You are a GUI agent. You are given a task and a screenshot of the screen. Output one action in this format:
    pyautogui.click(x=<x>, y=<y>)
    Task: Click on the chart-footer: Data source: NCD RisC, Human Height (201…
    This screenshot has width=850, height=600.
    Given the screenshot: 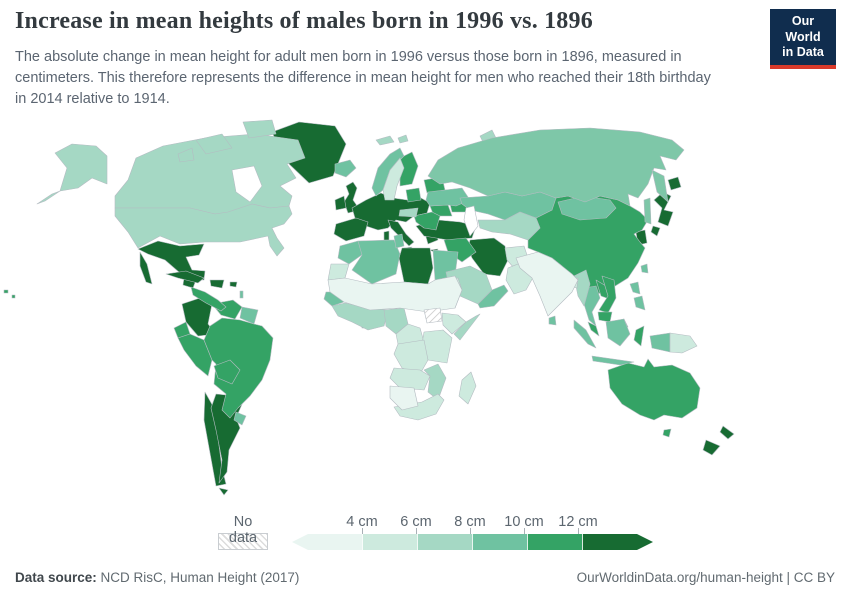 What is the action you would take?
    pyautogui.click(x=425, y=577)
    